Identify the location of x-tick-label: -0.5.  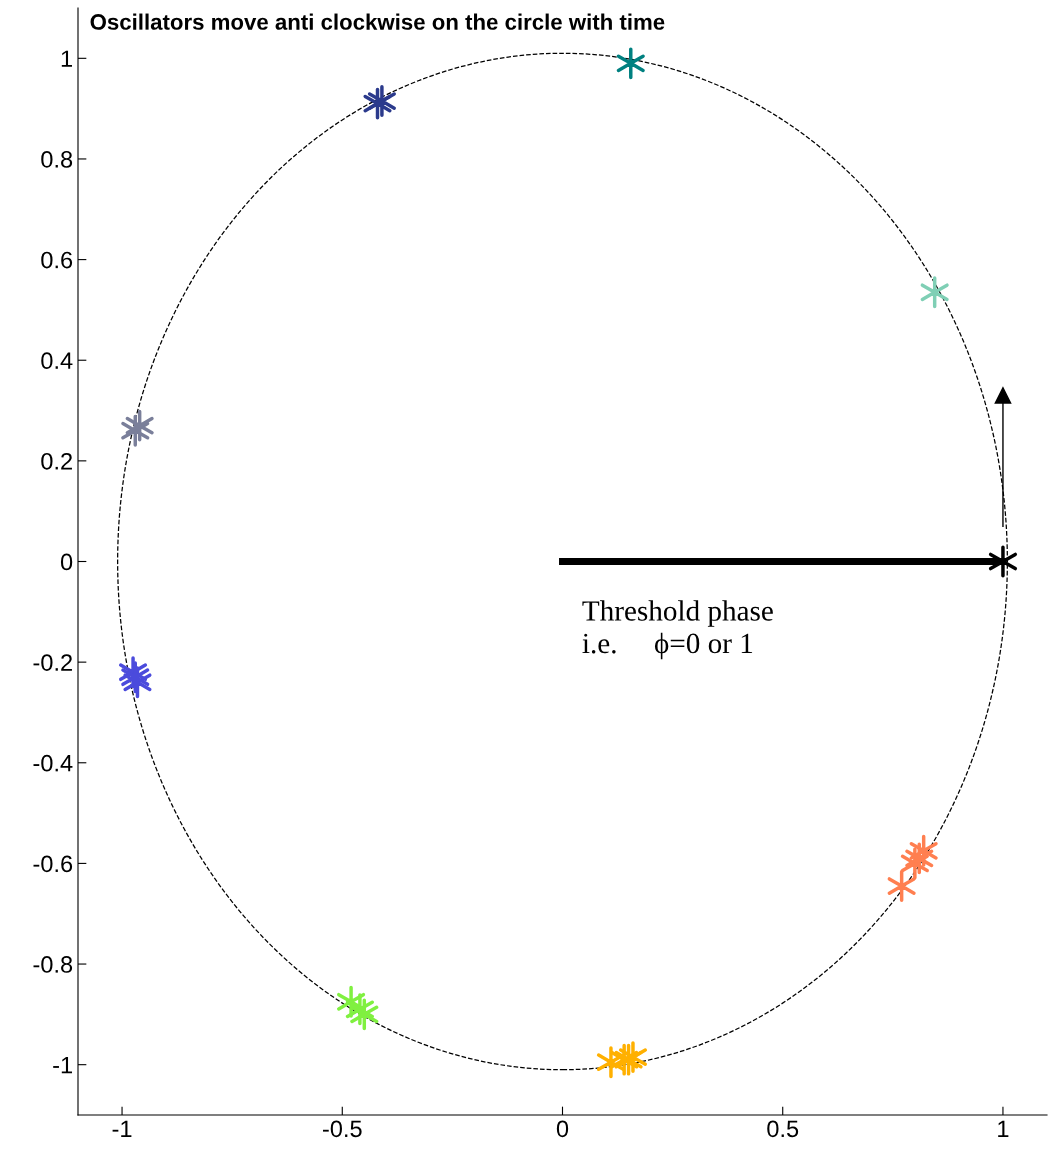
(342, 1129).